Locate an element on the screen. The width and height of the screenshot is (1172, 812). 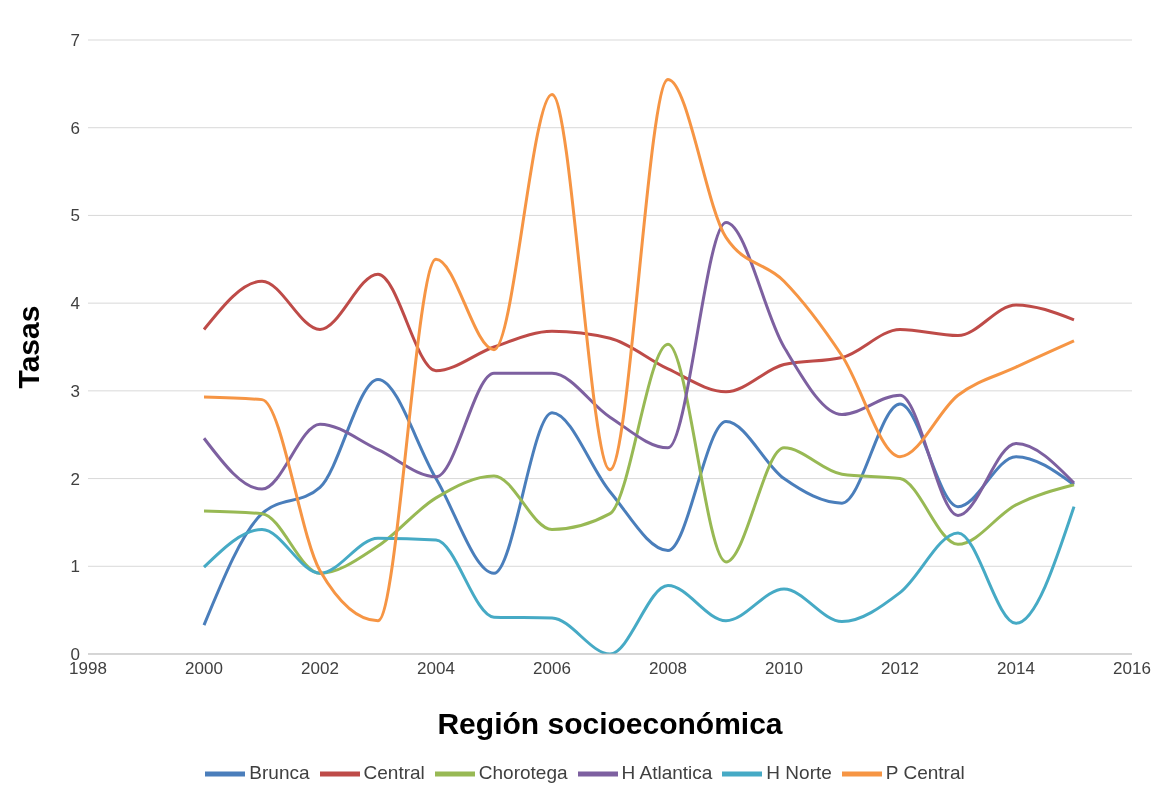
y-tick-label: 2 is located at coordinates (75, 479).